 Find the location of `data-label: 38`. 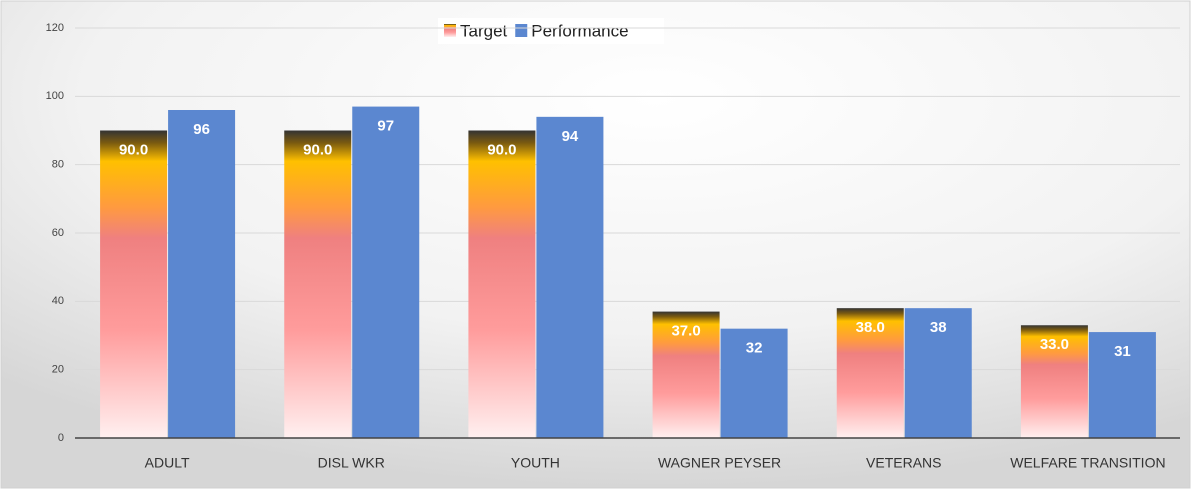

data-label: 38 is located at coordinates (938, 327).